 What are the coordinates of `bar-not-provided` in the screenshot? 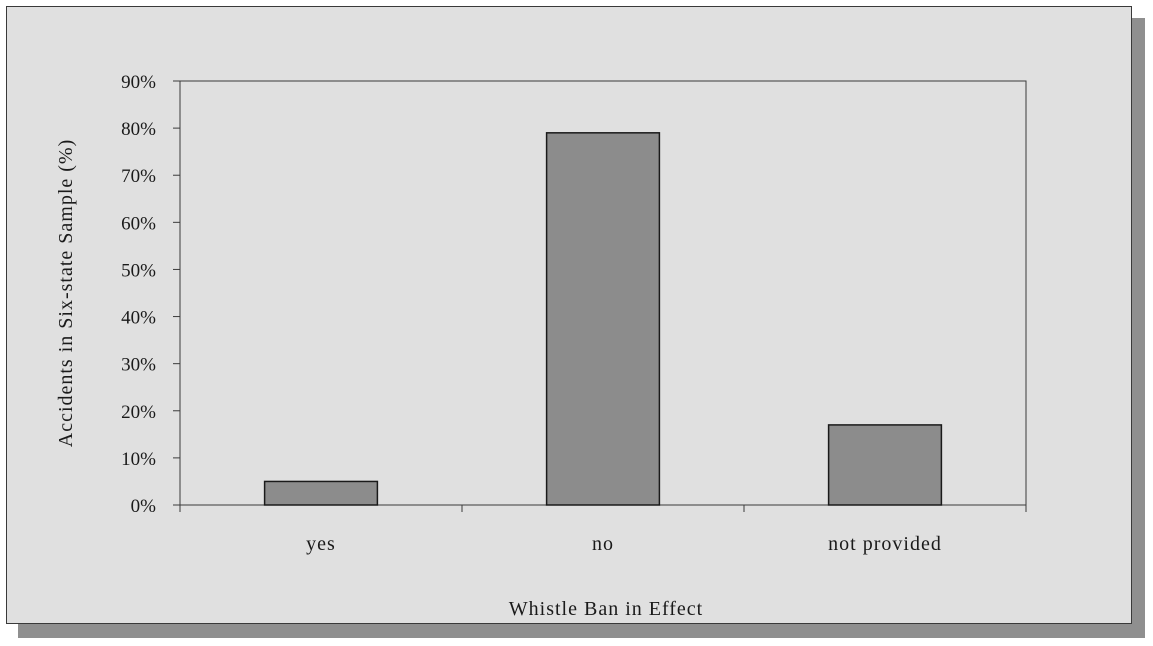 It's located at (885, 465).